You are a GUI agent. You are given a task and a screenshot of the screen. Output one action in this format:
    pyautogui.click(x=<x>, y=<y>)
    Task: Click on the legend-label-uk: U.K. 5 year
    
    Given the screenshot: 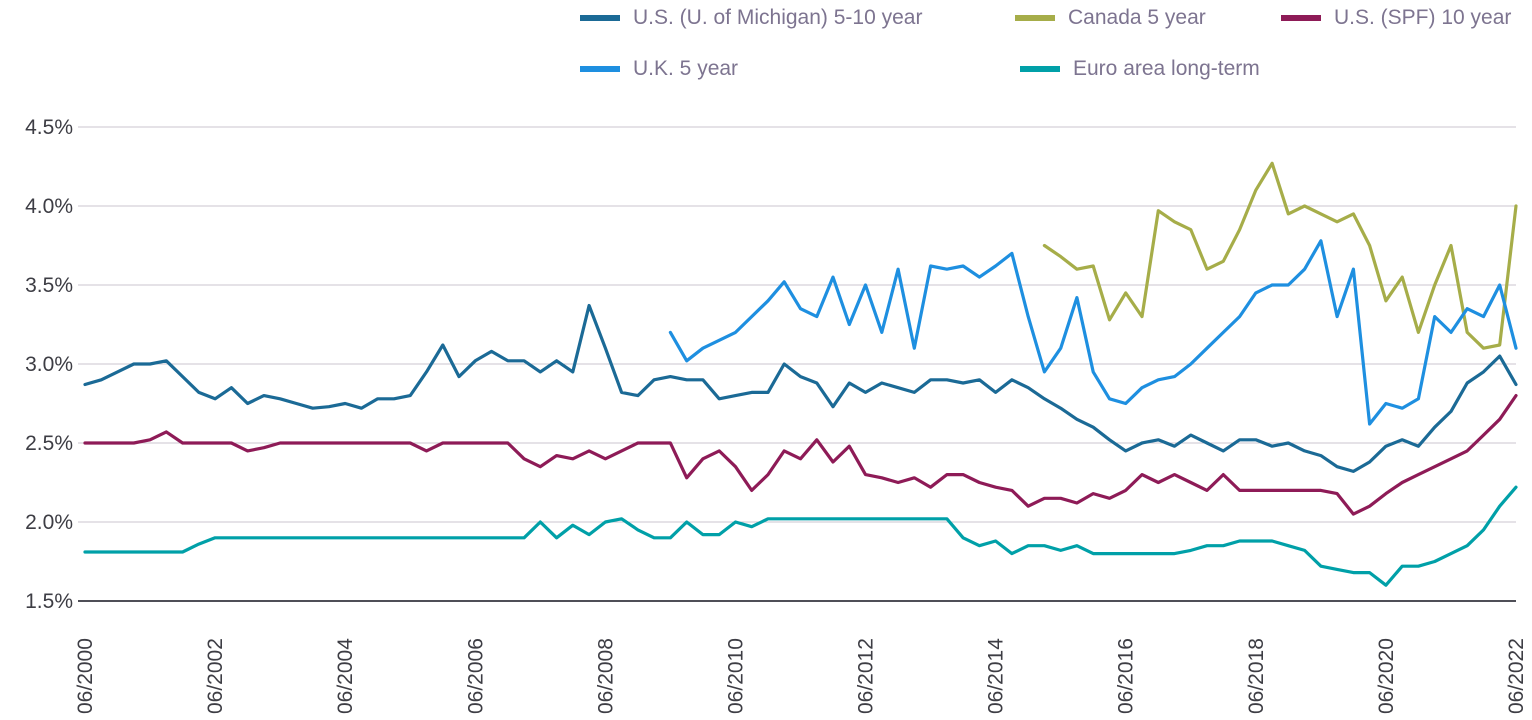 What is the action you would take?
    pyautogui.click(x=686, y=68)
    